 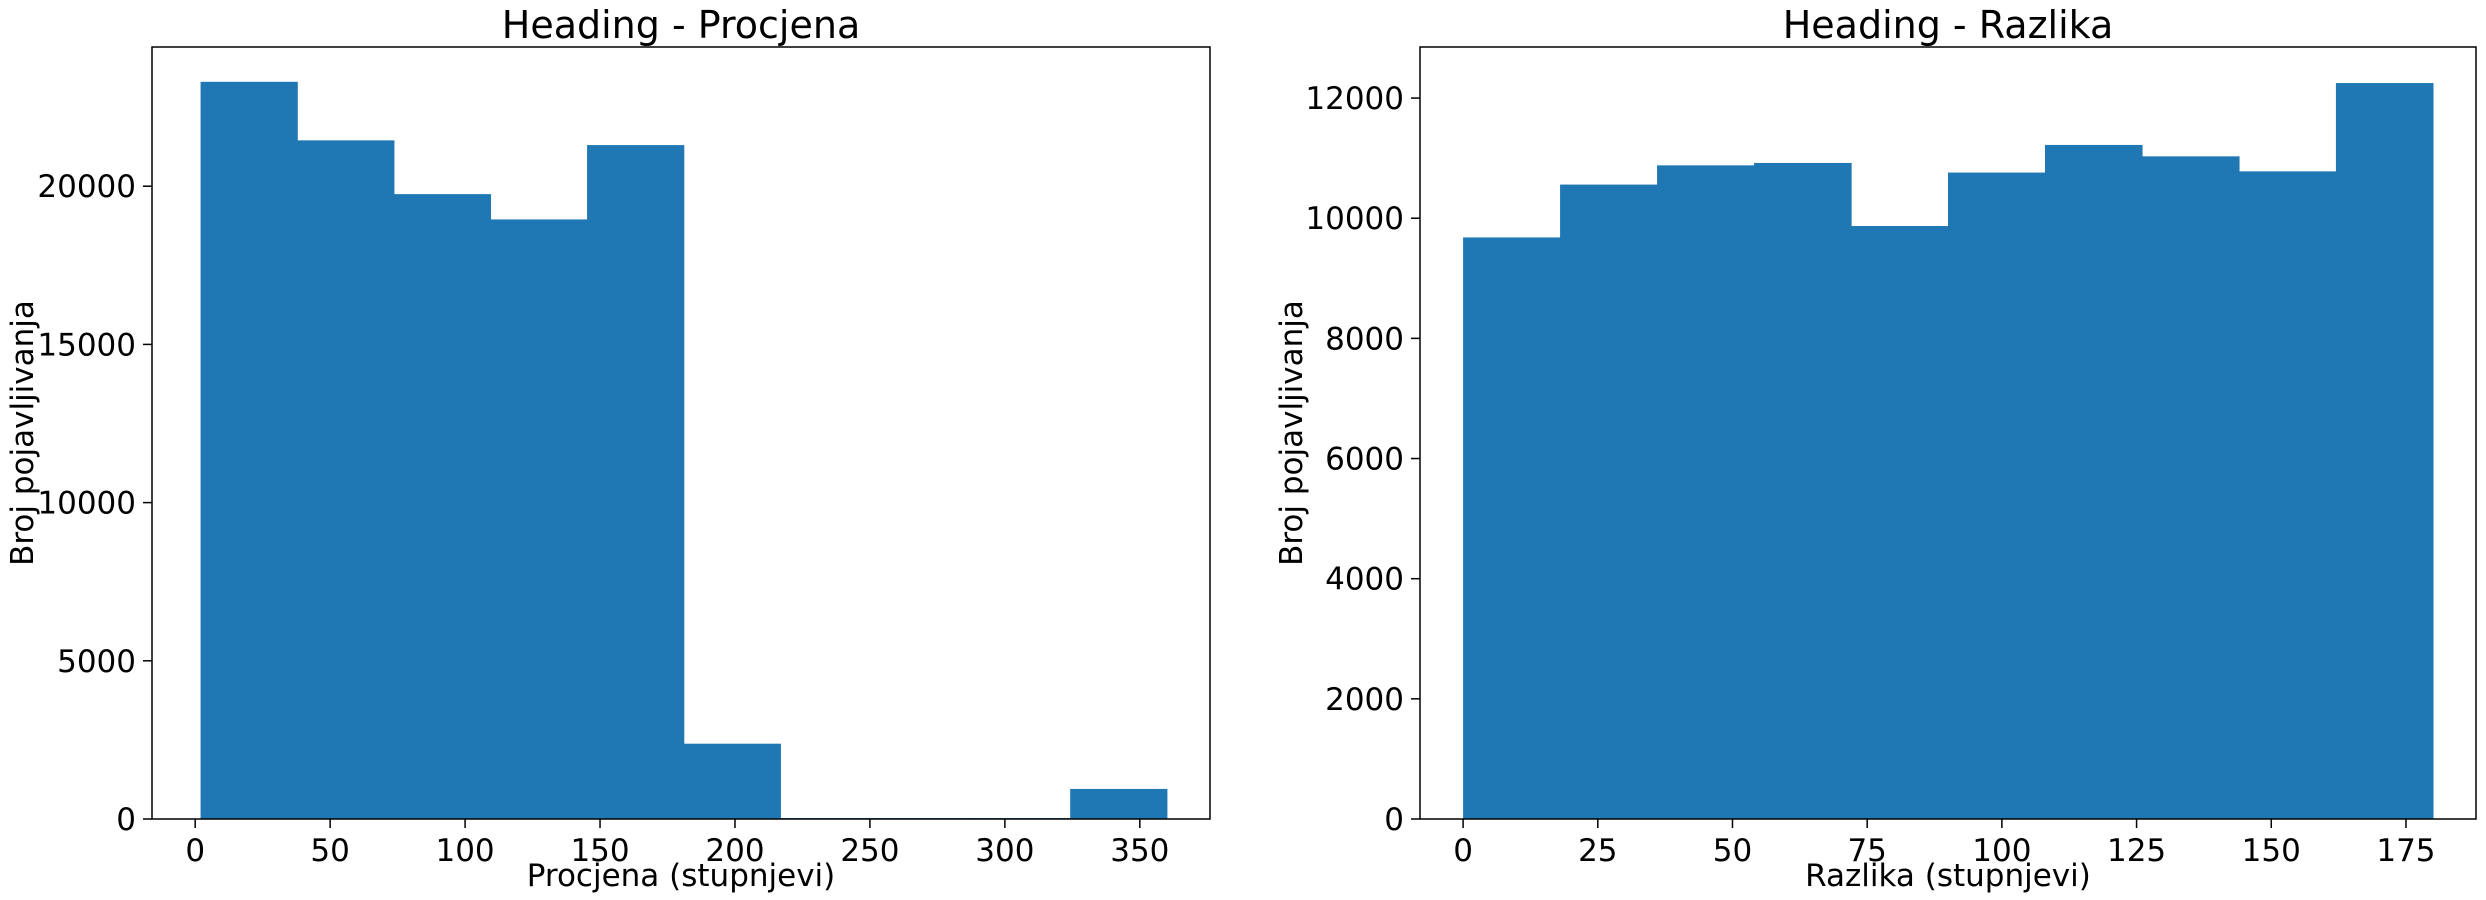 I want to click on y-ticks: 0 5000 10000 15000 20000, so click(x=94, y=503).